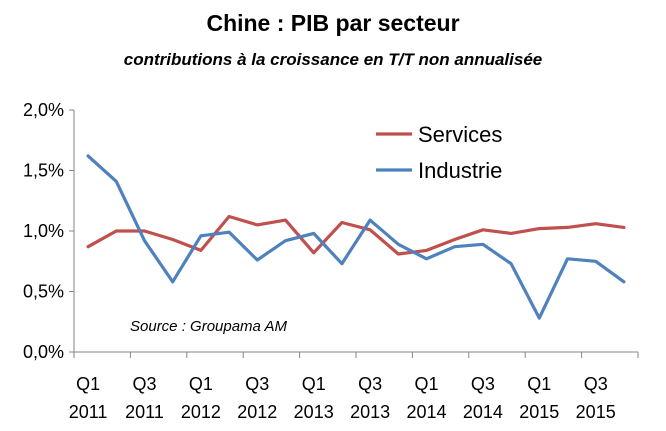 This screenshot has height=431, width=666. What do you see at coordinates (43, 231) in the screenshot?
I see `y-tick-label: 1,0%` at bounding box center [43, 231].